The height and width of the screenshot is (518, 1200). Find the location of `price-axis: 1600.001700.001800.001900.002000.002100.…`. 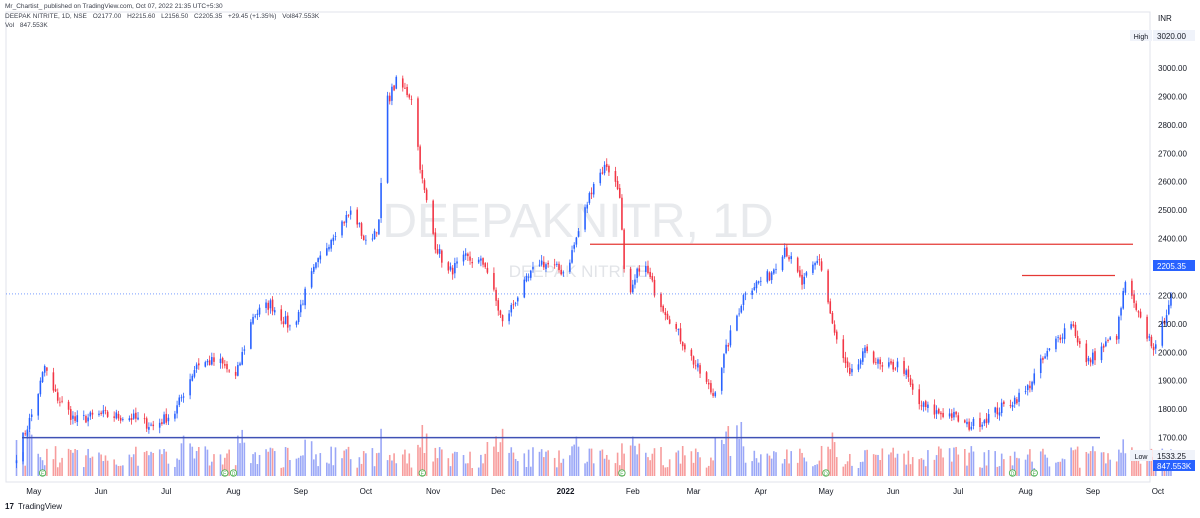

price-axis: 1600.001700.001800.001900.002000.002100.… is located at coordinates (1162, 242).